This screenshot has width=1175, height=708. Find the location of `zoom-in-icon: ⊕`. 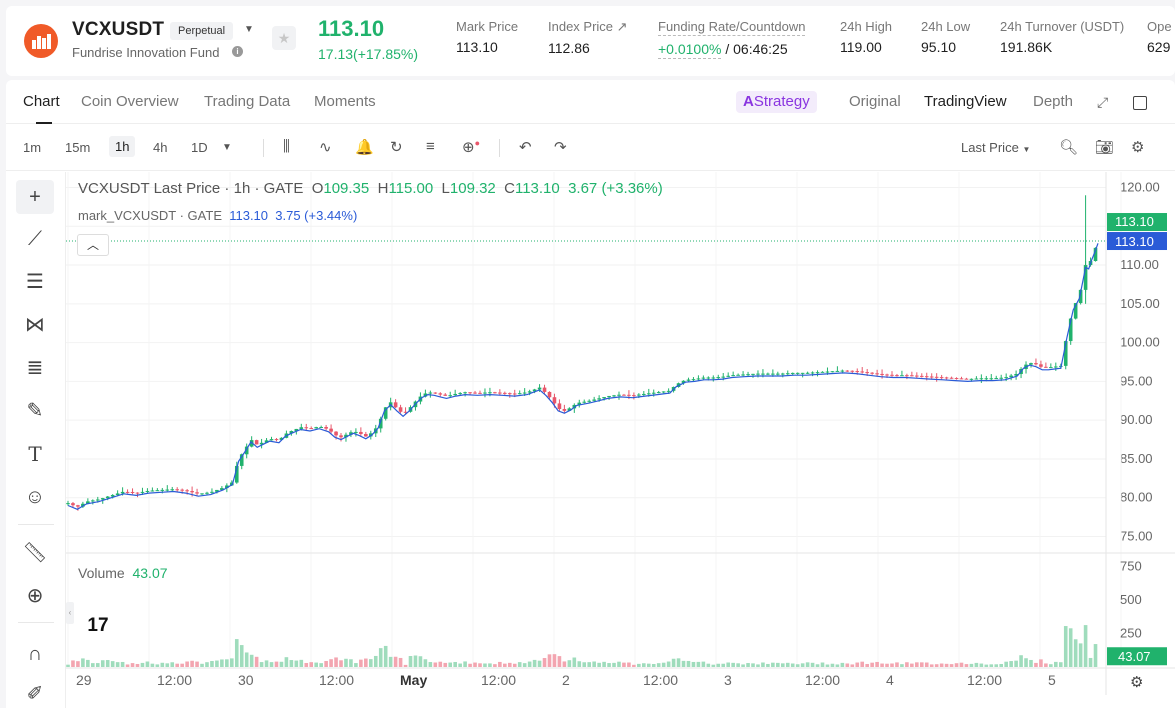

zoom-in-icon: ⊕ is located at coordinates (35, 596).